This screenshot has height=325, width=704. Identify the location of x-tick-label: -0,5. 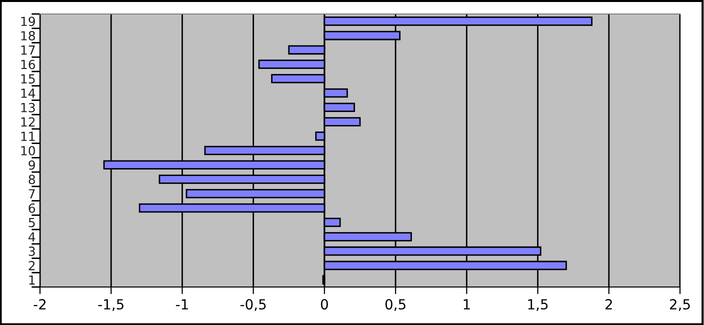
(253, 305).